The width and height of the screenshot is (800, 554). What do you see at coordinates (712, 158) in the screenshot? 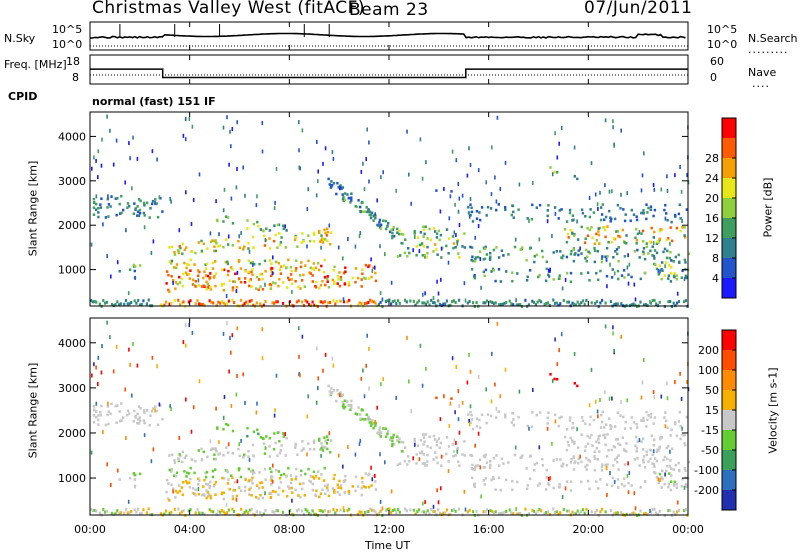
I see `power-cbar-tick-label: 28` at bounding box center [712, 158].